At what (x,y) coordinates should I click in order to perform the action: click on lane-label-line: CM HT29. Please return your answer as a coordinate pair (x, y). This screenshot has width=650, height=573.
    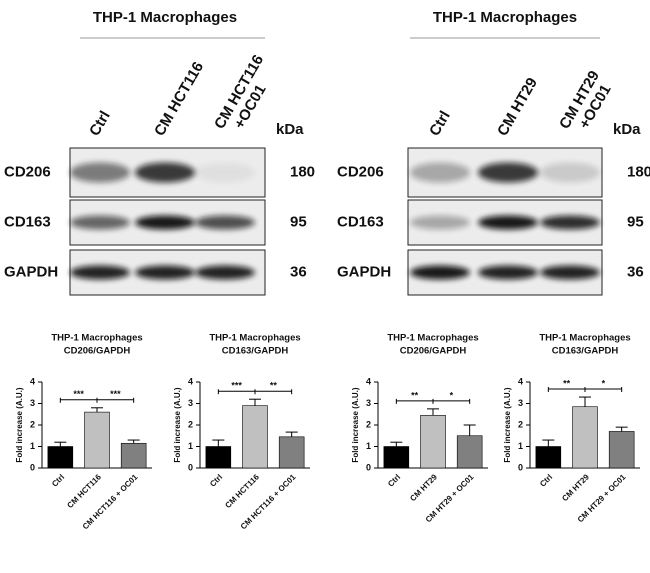
    Looking at the image, I should click on (517, 107).